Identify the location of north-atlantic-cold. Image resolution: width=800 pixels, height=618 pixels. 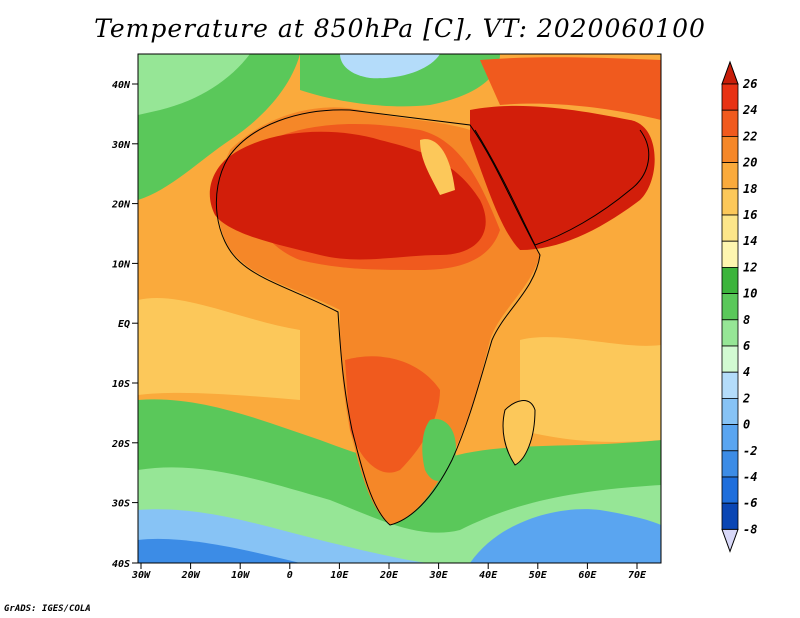
(194, 84).